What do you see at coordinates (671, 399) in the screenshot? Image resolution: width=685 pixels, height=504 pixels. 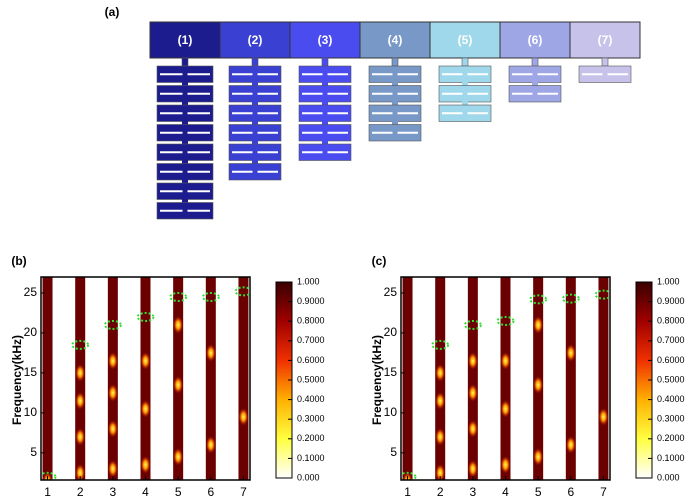 I see `colorbar-tick-label: 0.4000` at bounding box center [671, 399].